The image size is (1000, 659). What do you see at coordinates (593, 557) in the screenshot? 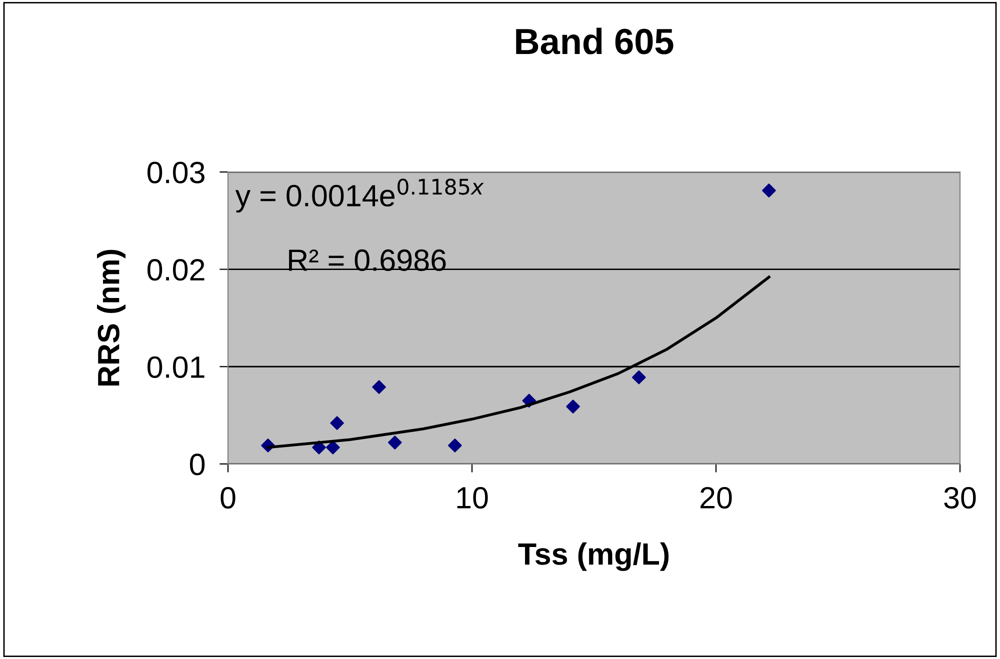
I see `x-axis-title: Tss (mg/L)` at bounding box center [593, 557].